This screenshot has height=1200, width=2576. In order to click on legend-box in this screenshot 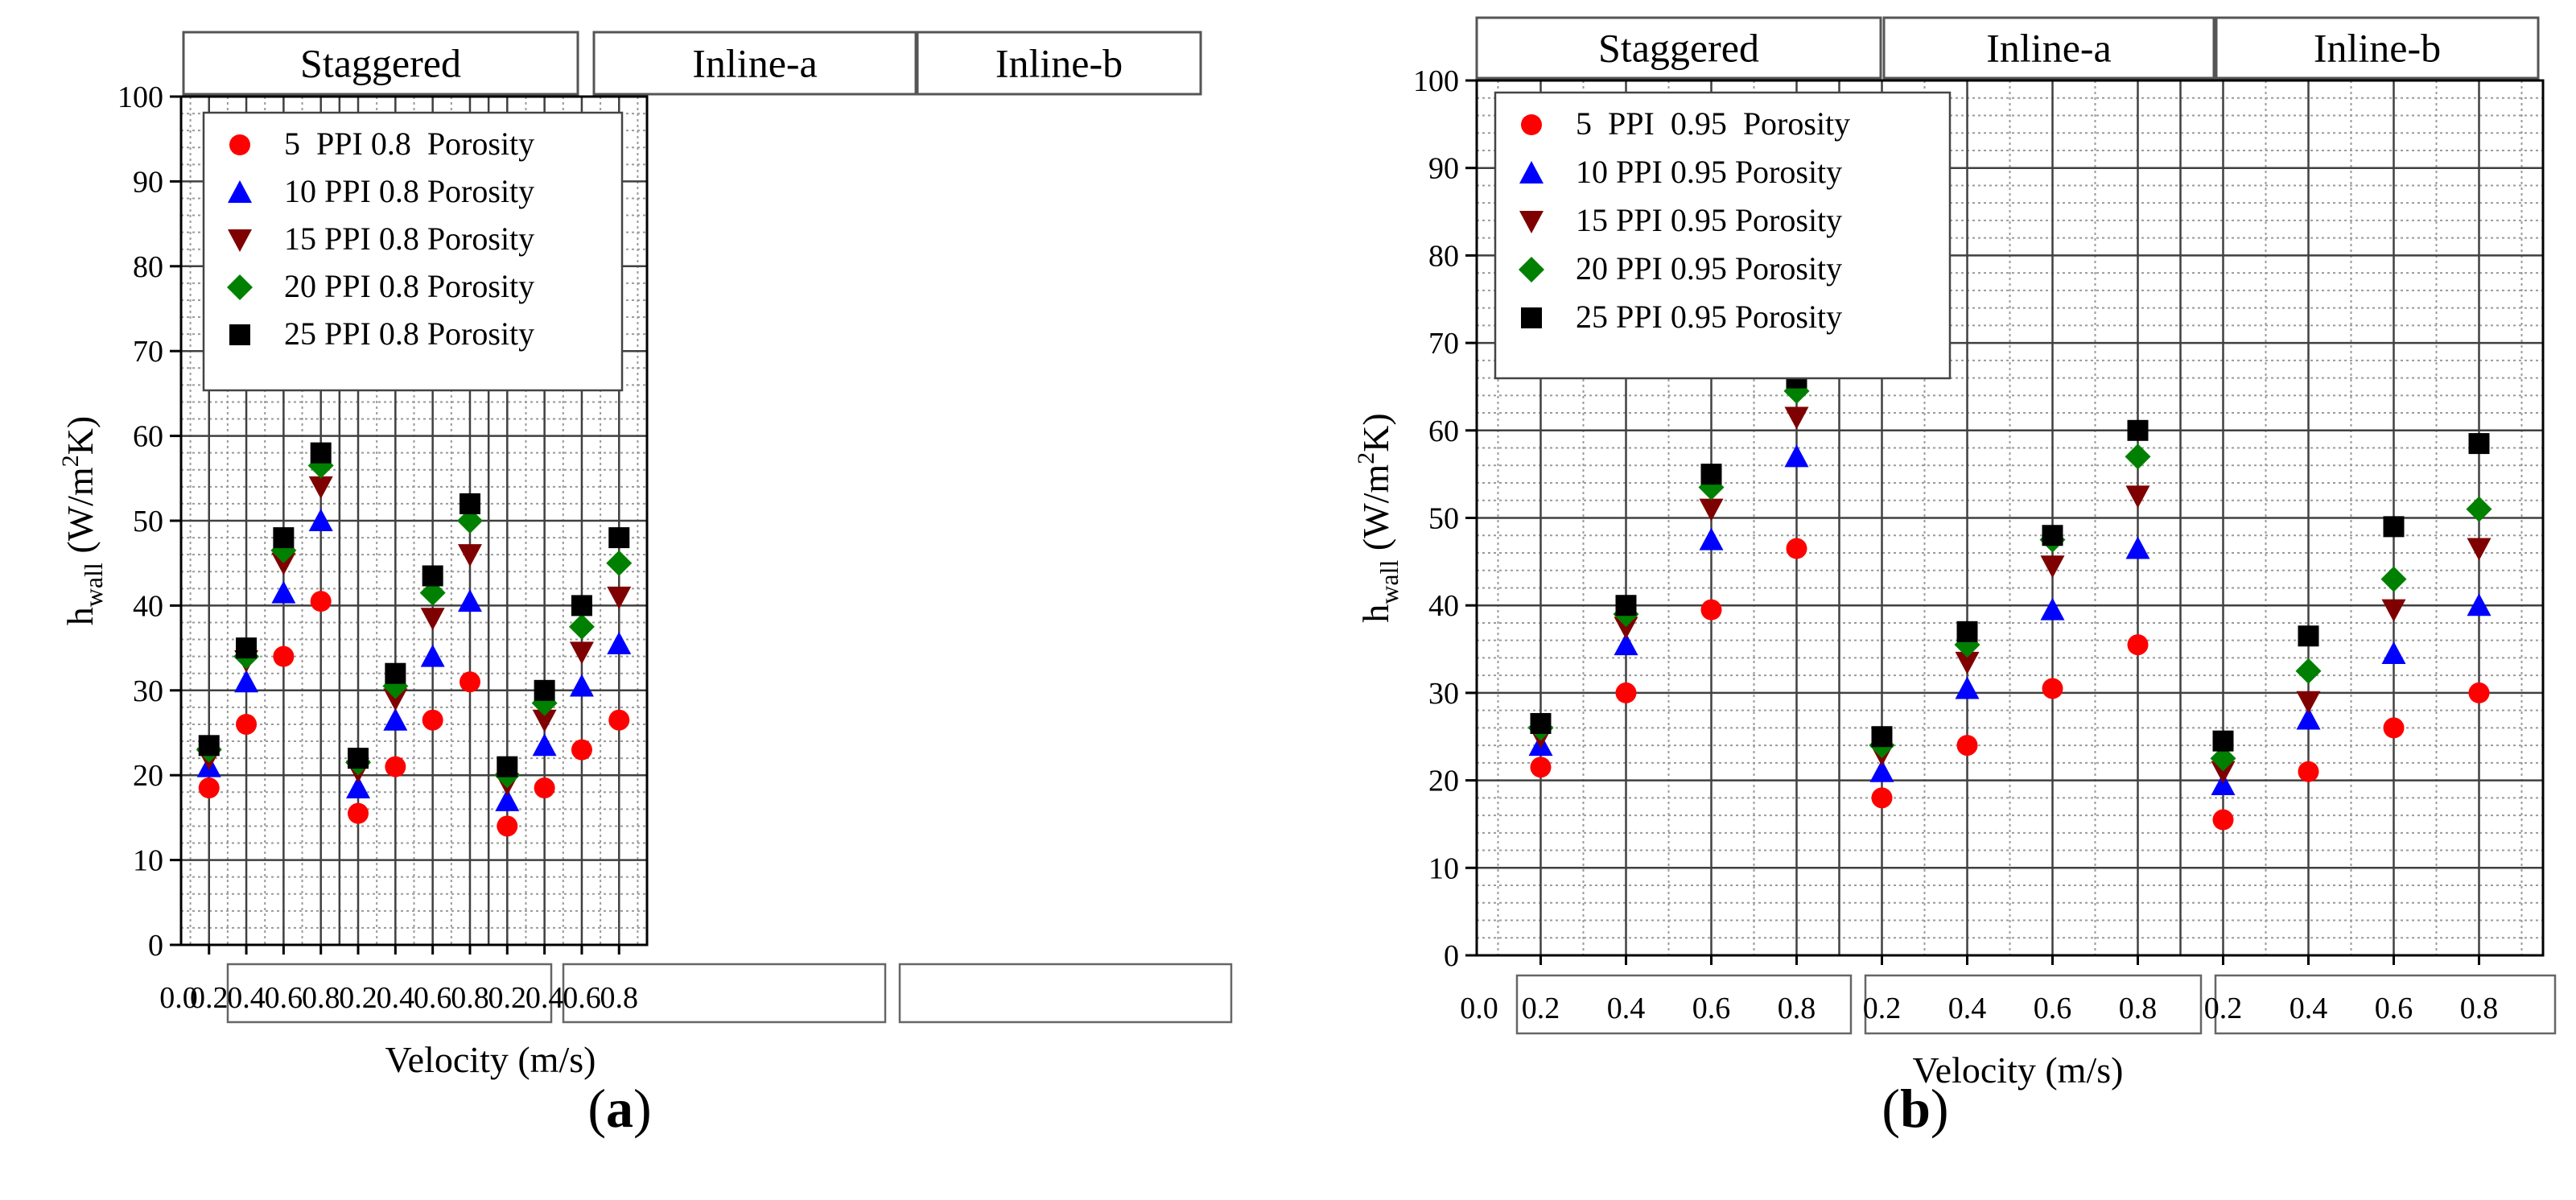, I will do `click(413, 251)`.